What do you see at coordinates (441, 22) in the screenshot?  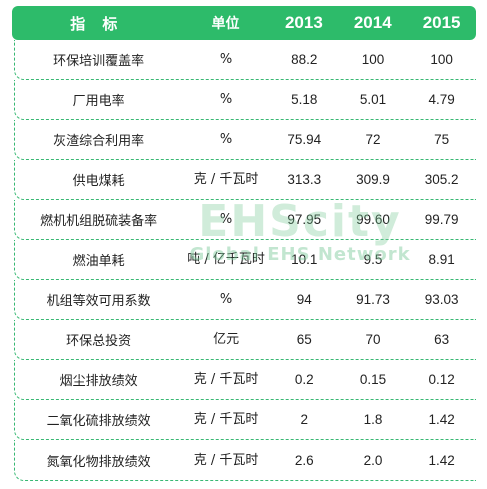 I see `header-2015: 2015` at bounding box center [441, 22].